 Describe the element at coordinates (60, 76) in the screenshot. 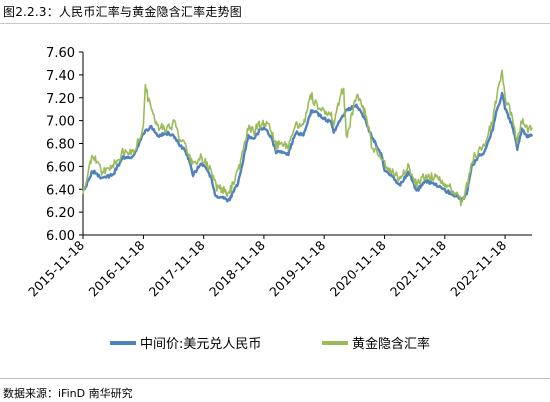

I see `y-tick-label: 7.40` at that location.